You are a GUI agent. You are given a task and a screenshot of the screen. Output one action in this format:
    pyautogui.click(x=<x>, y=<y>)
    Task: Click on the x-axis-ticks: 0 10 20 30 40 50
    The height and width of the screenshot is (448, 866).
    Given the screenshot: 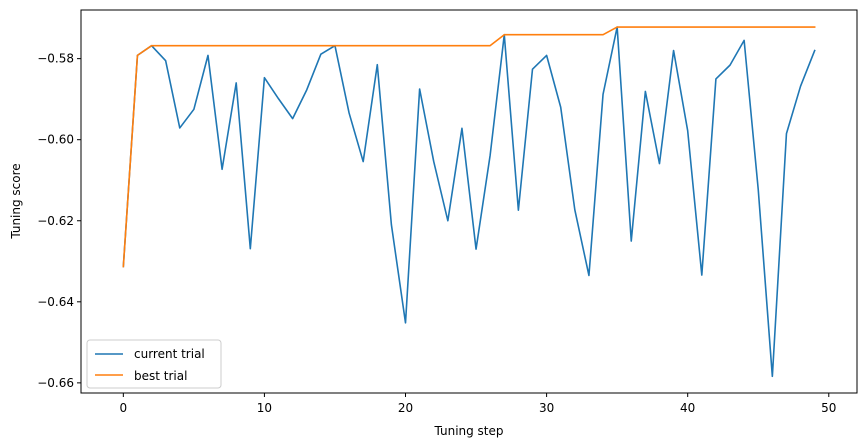 What is the action you would take?
    pyautogui.click(x=478, y=404)
    